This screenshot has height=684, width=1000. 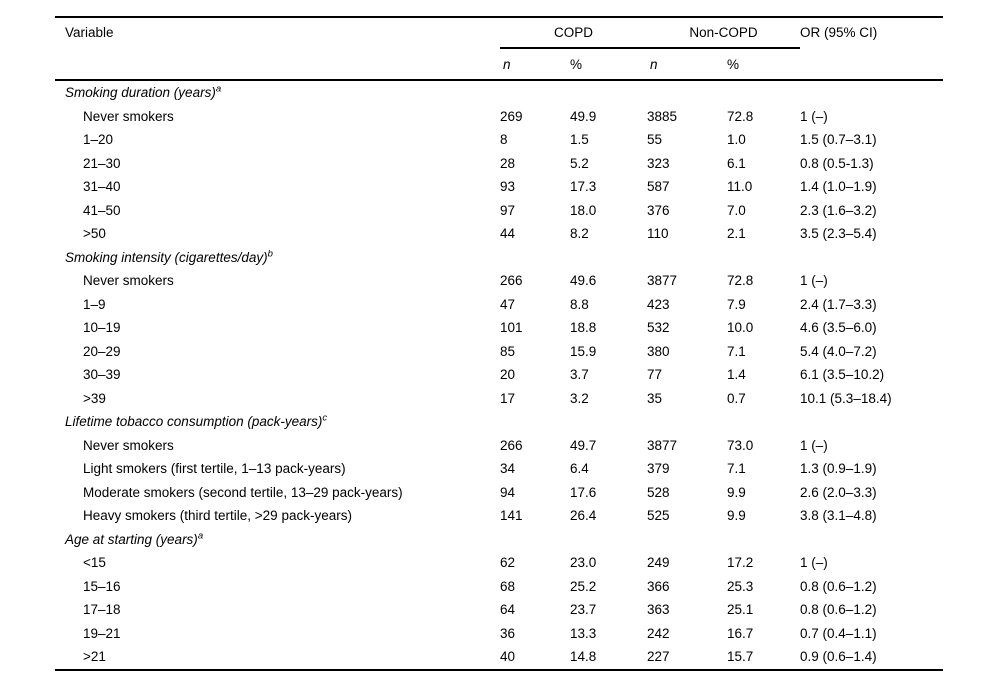 I want to click on cell-value: 3877, so click(x=662, y=445).